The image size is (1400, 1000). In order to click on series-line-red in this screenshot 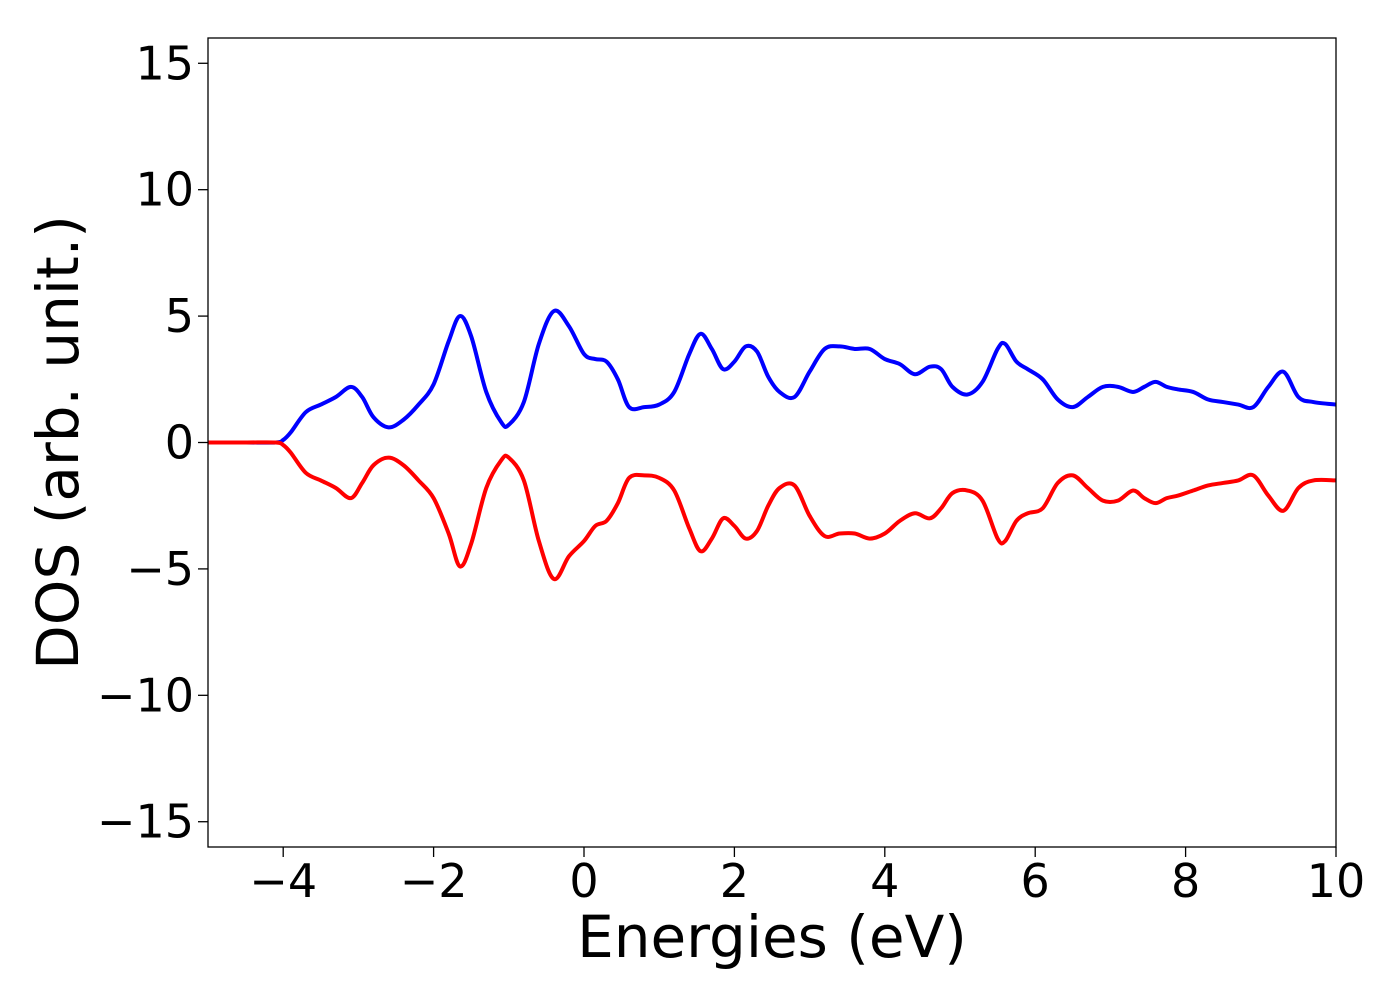, I will do `click(772, 511)`.